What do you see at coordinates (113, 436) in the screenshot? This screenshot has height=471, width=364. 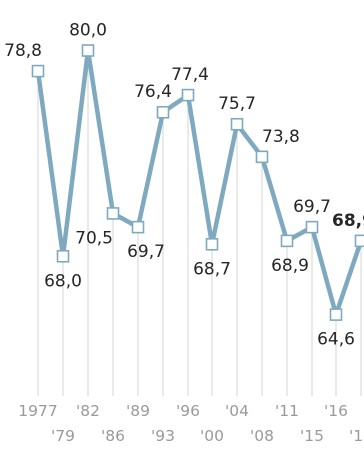 I see `x-tick-label: '86` at bounding box center [113, 436].